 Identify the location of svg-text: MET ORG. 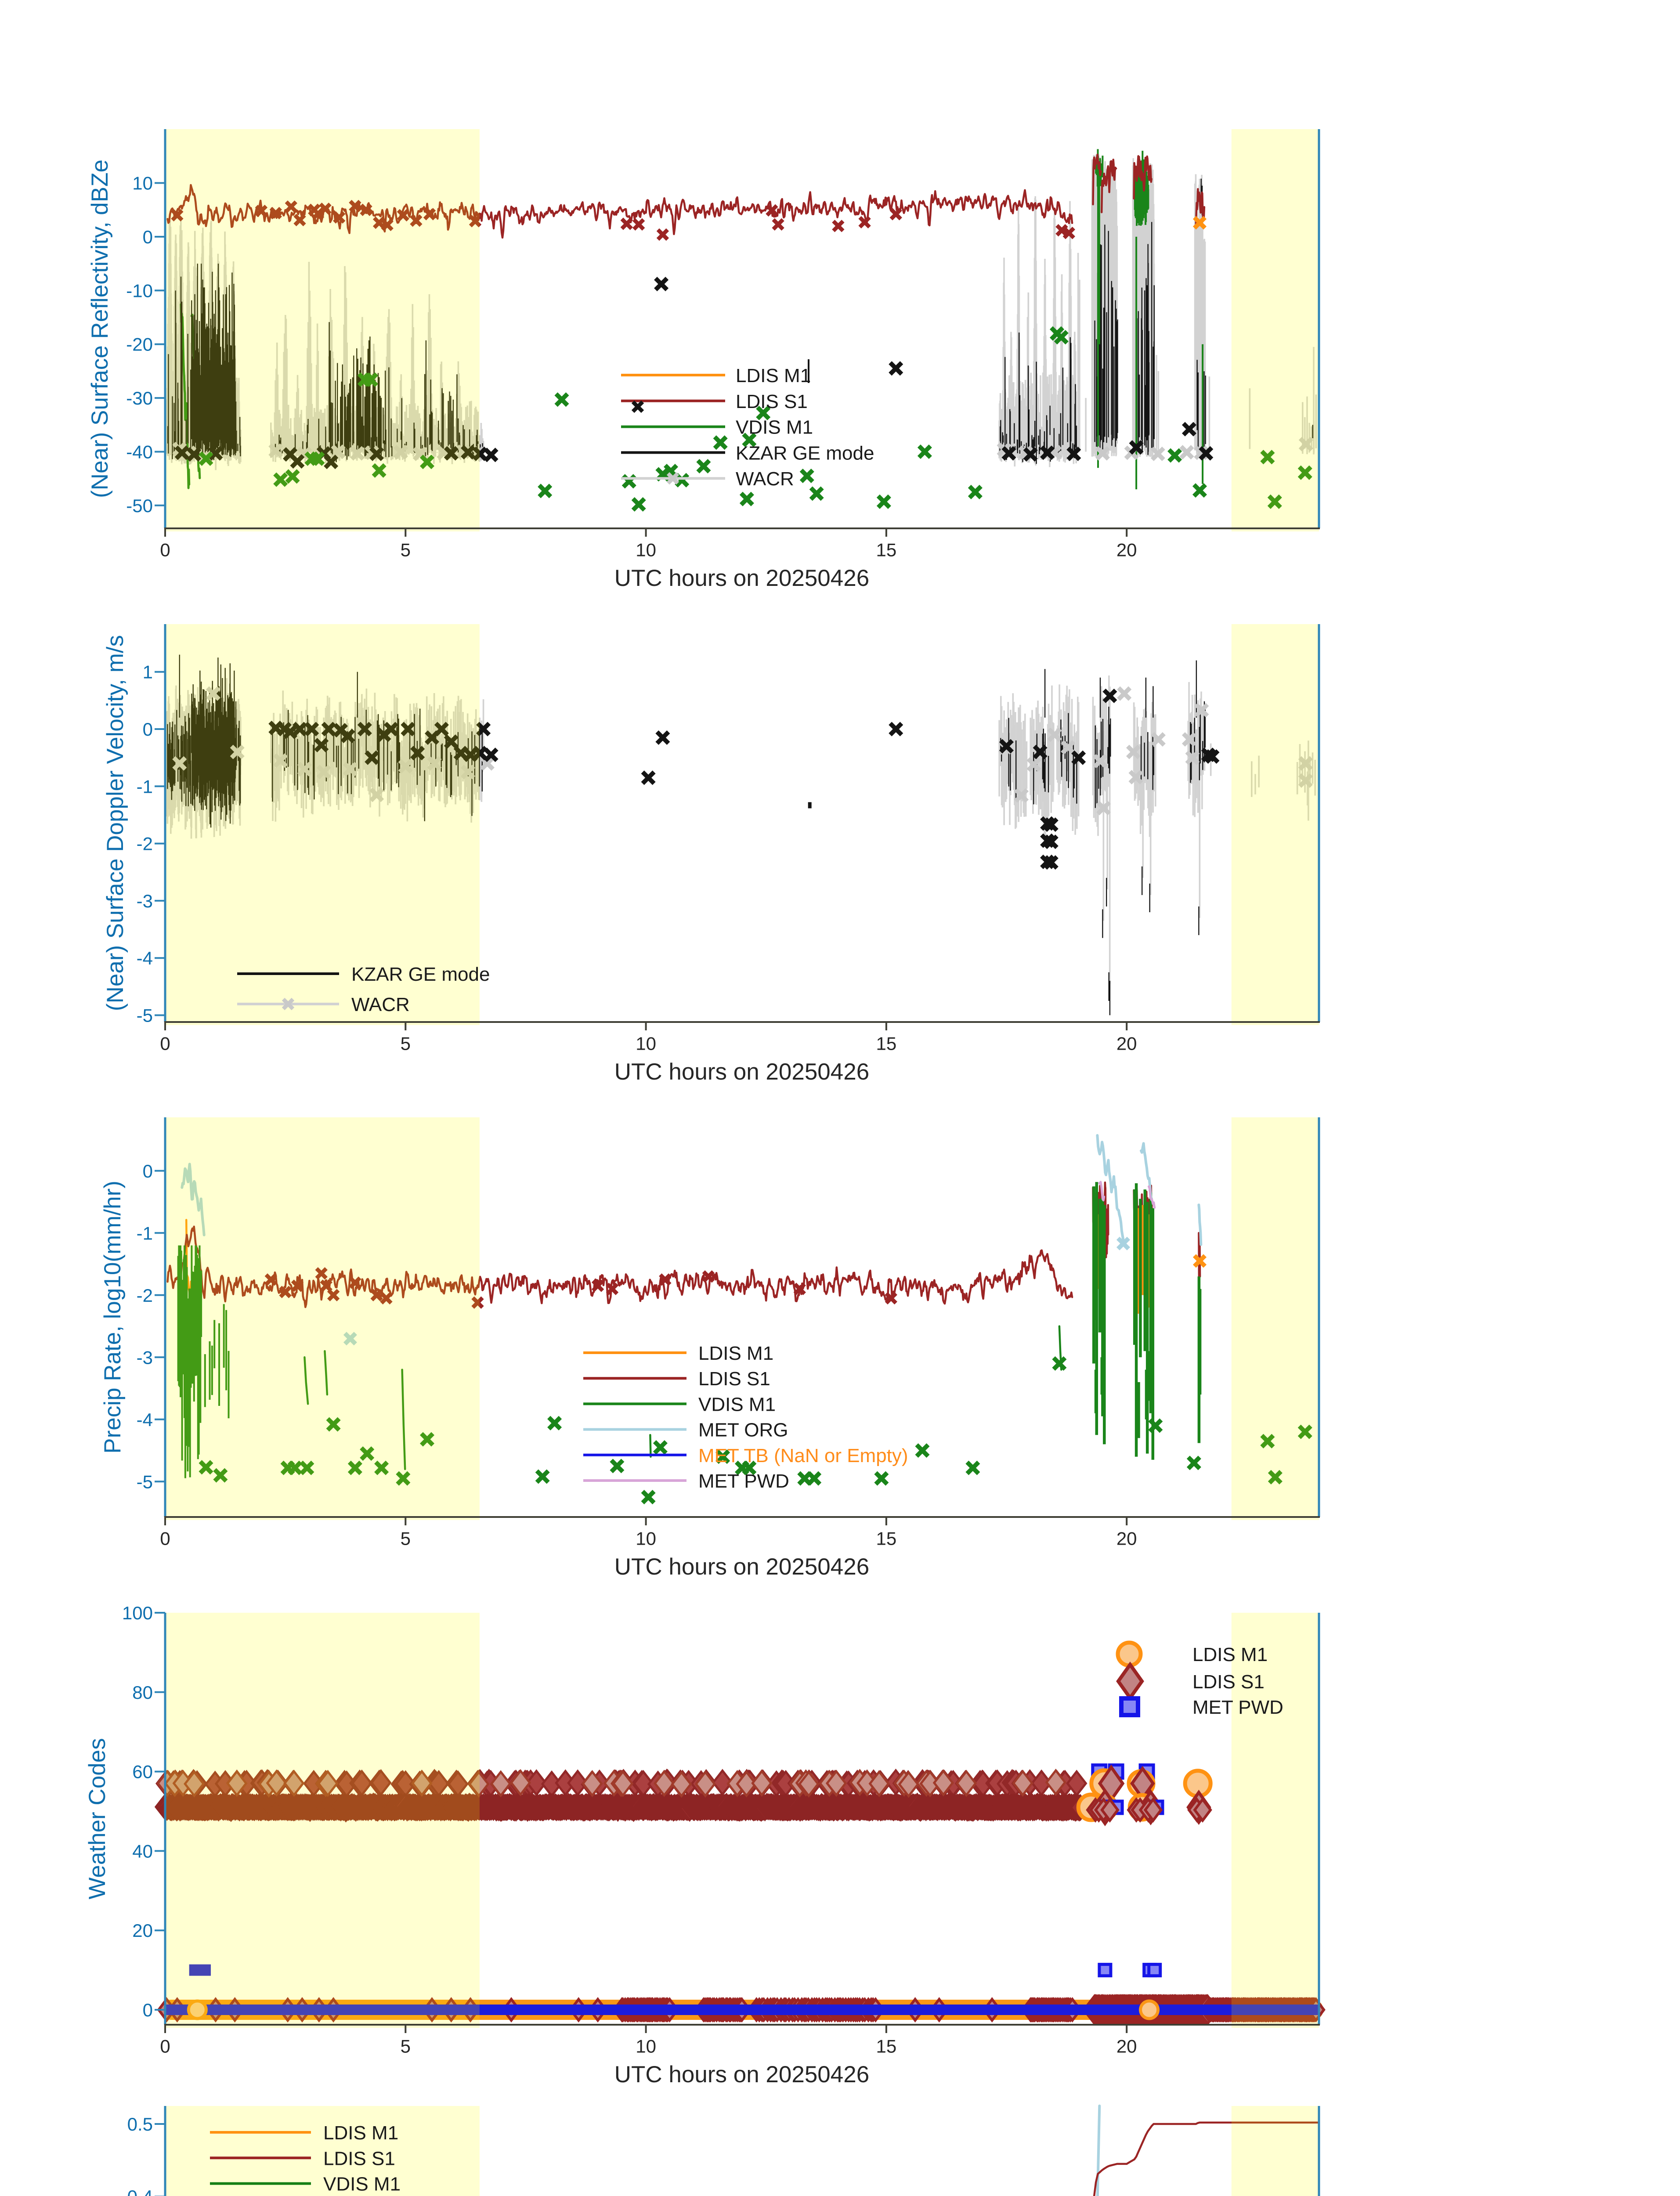
(743, 1430).